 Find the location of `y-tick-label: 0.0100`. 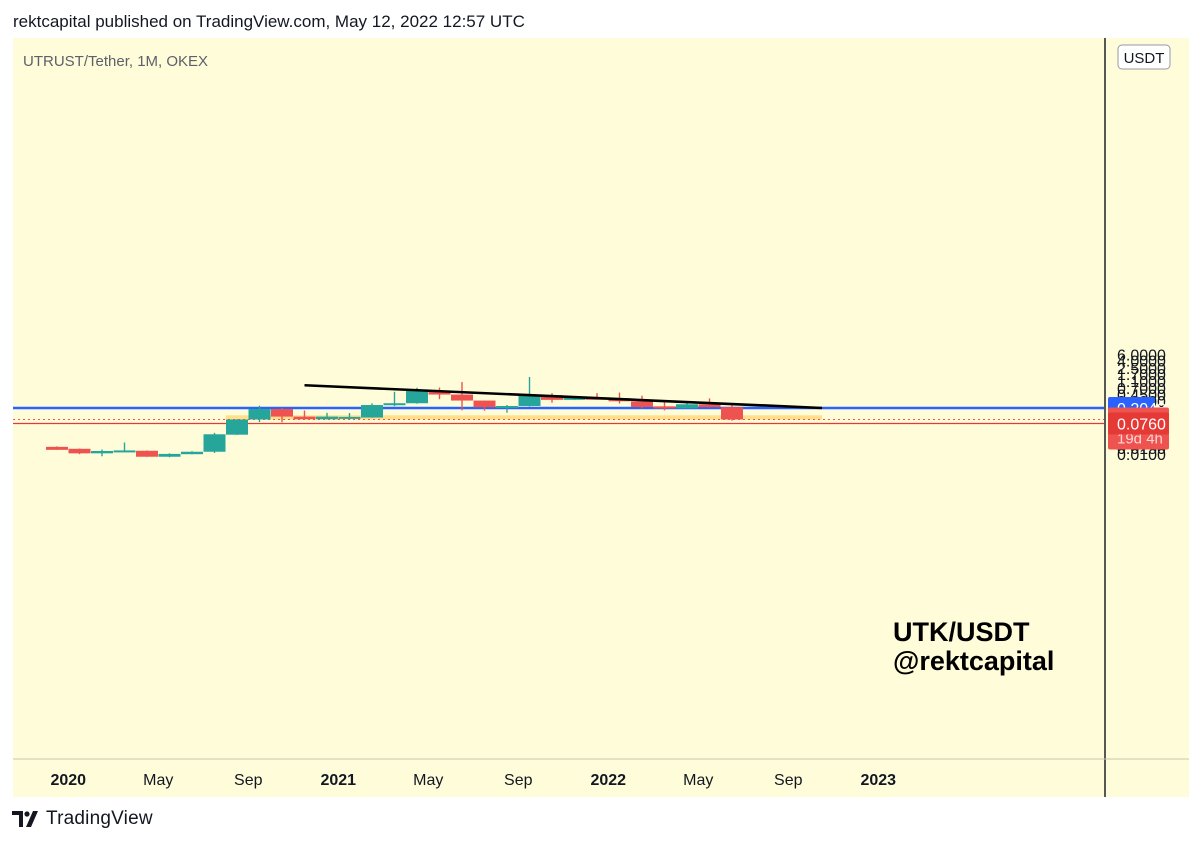

y-tick-label: 0.0100 is located at coordinates (1141, 455).